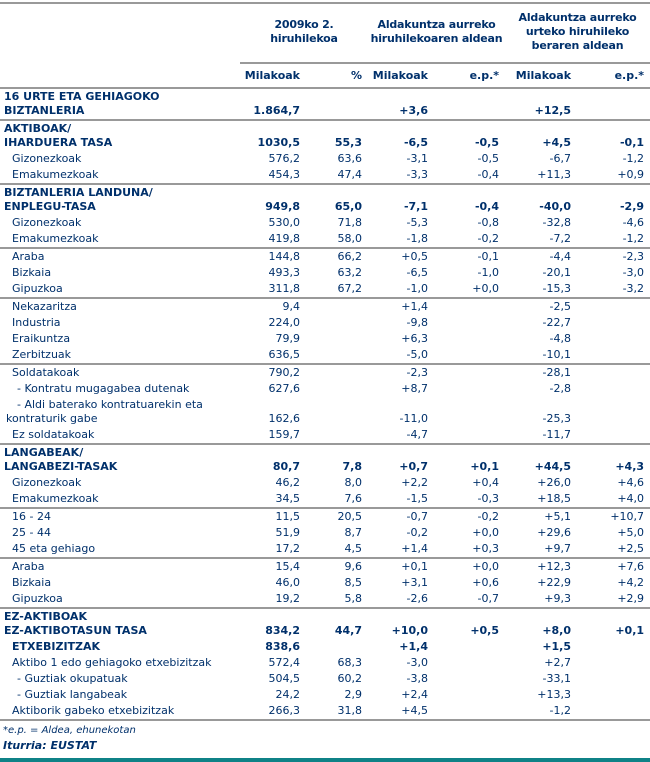 This screenshot has width=650, height=762. I want to click on row-label: Araba, so click(120, 566).